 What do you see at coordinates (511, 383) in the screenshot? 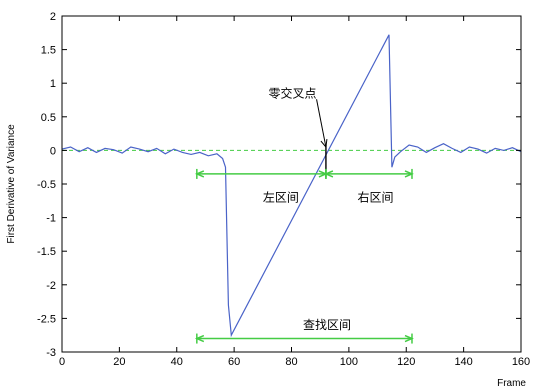
I see `x-axis-label: Frame` at bounding box center [511, 383].